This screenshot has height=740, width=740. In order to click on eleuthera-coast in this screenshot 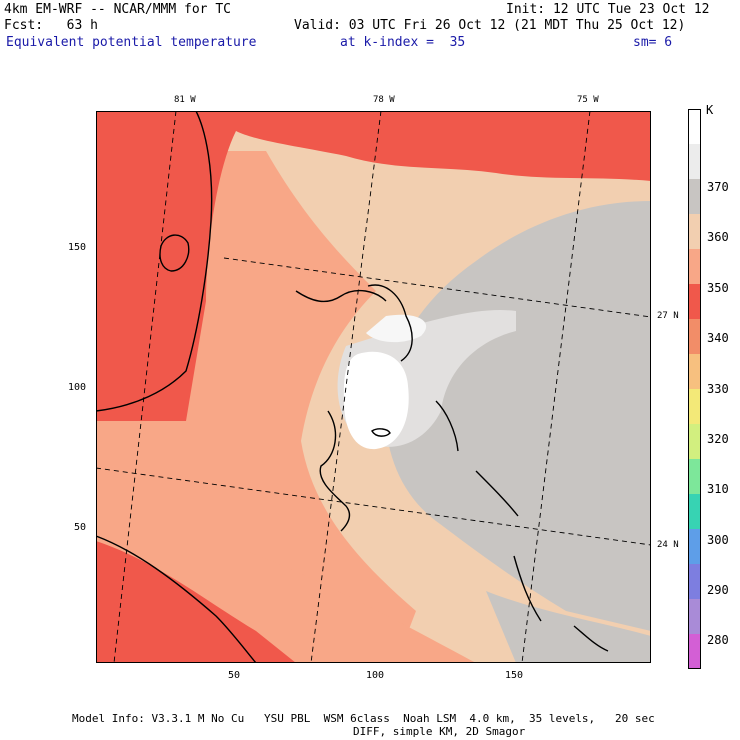, I will do `click(447, 426)`.